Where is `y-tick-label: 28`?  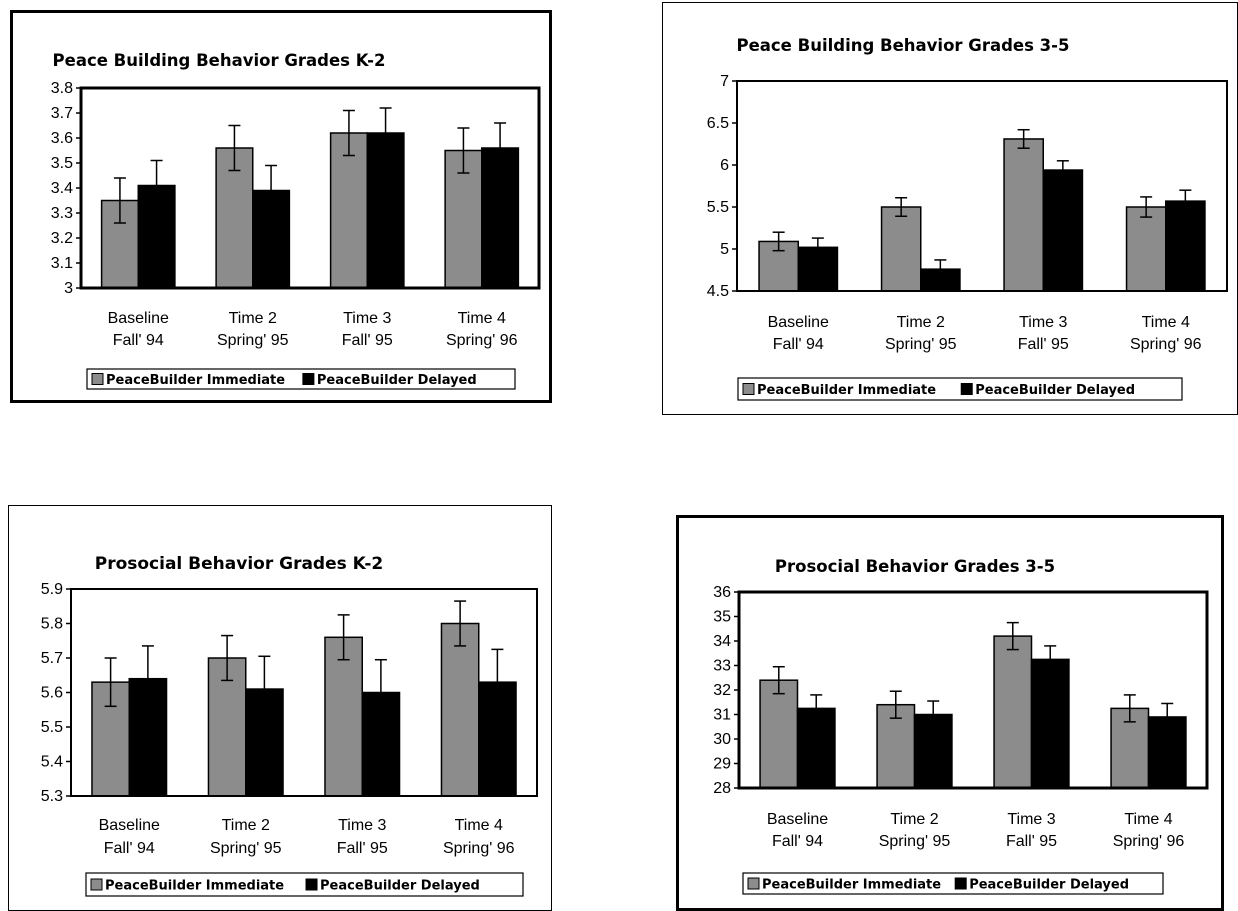
y-tick-label: 28 is located at coordinates (722, 788).